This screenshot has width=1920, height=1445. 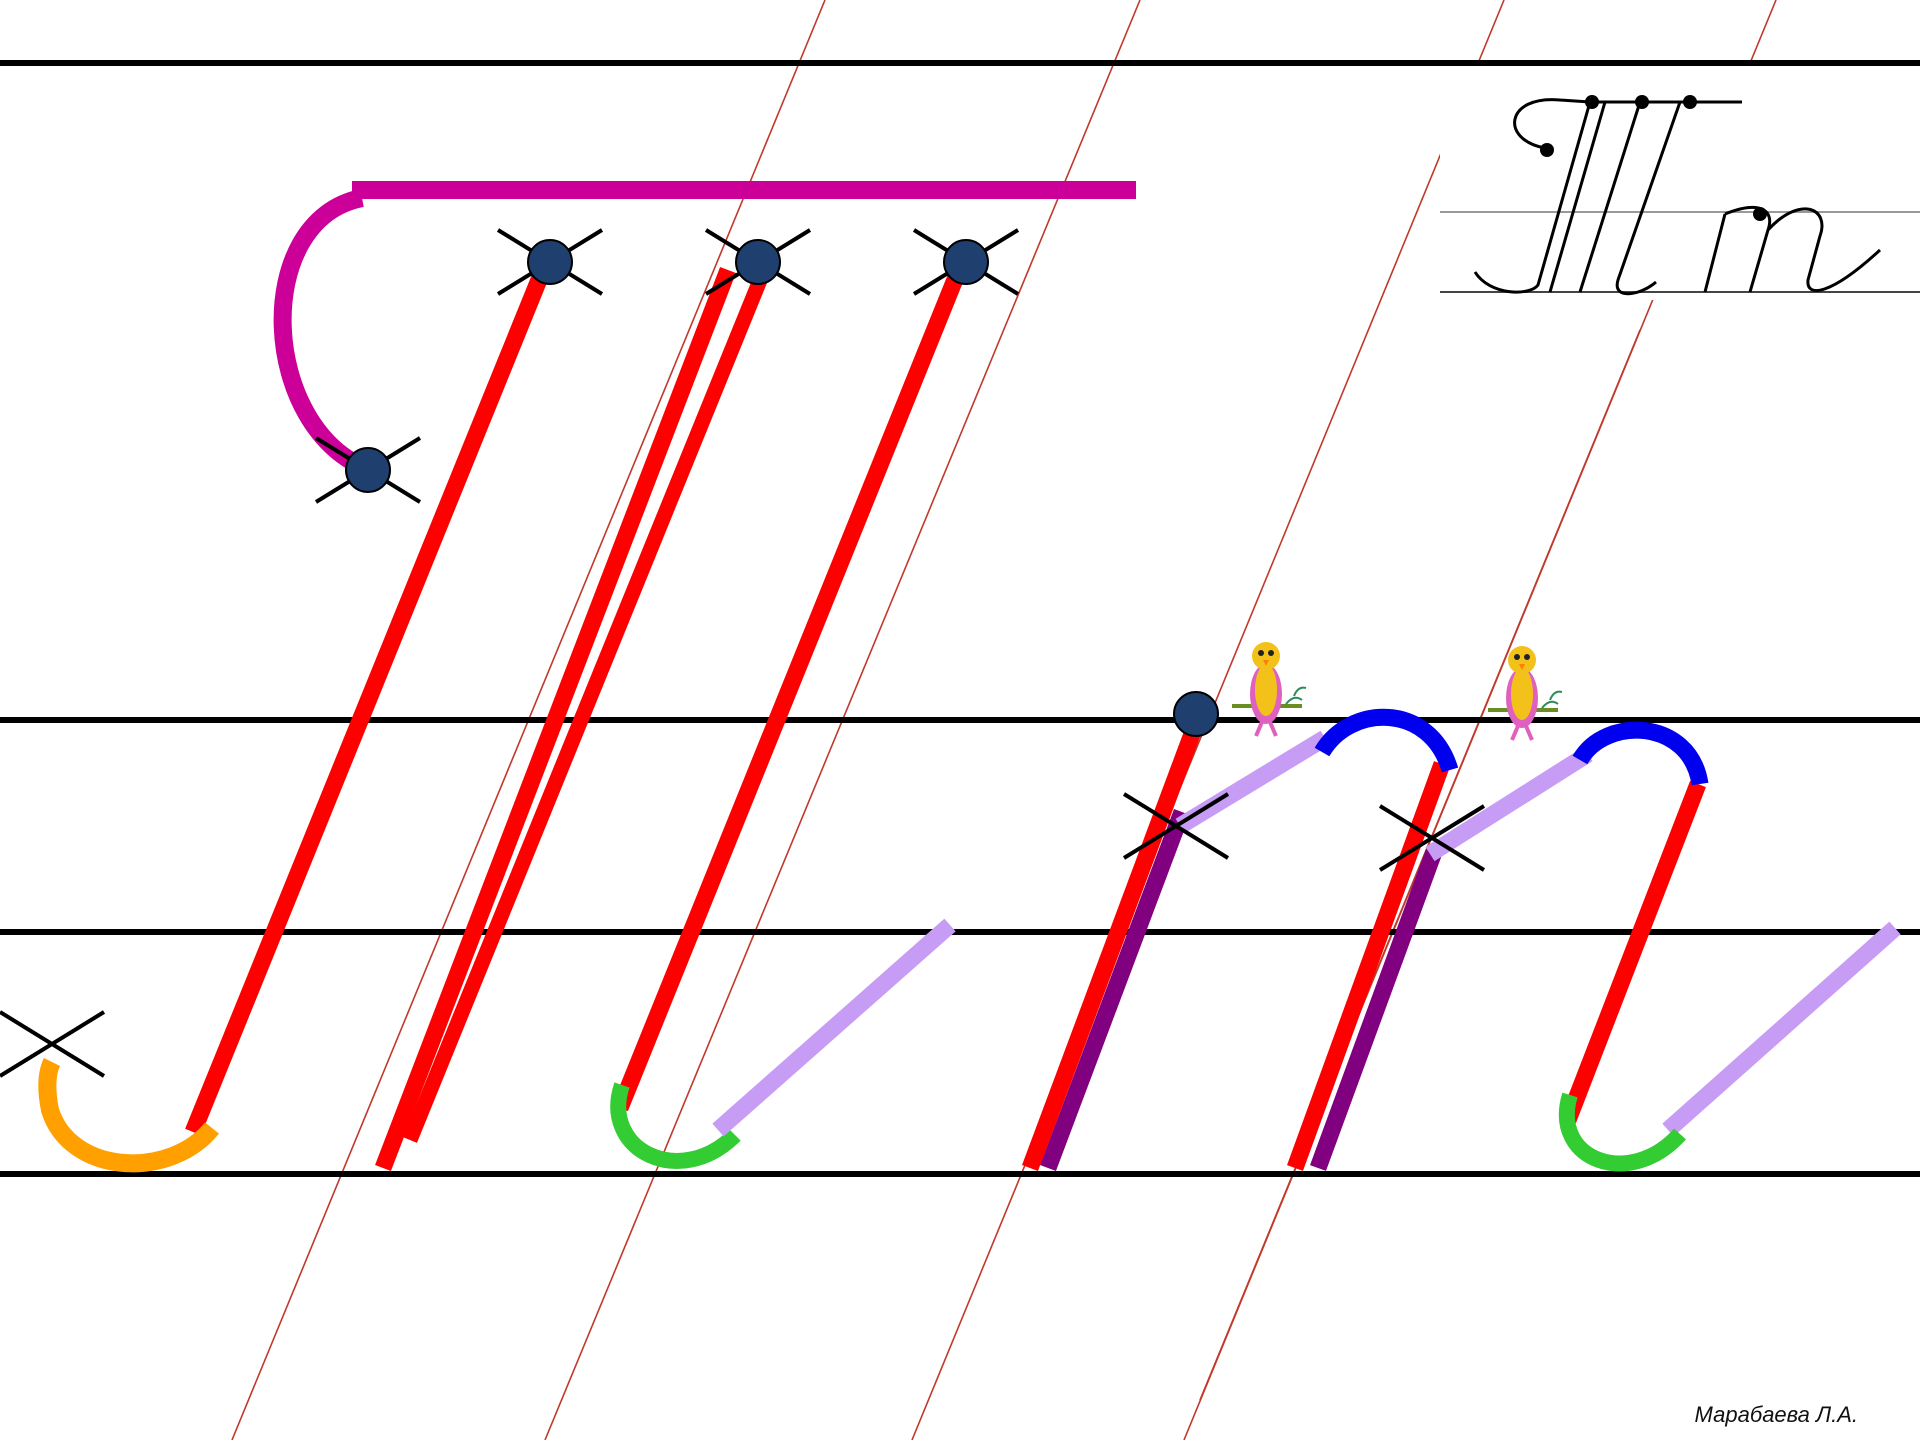 I want to click on sample-cursive-t, so click(x=1677, y=197).